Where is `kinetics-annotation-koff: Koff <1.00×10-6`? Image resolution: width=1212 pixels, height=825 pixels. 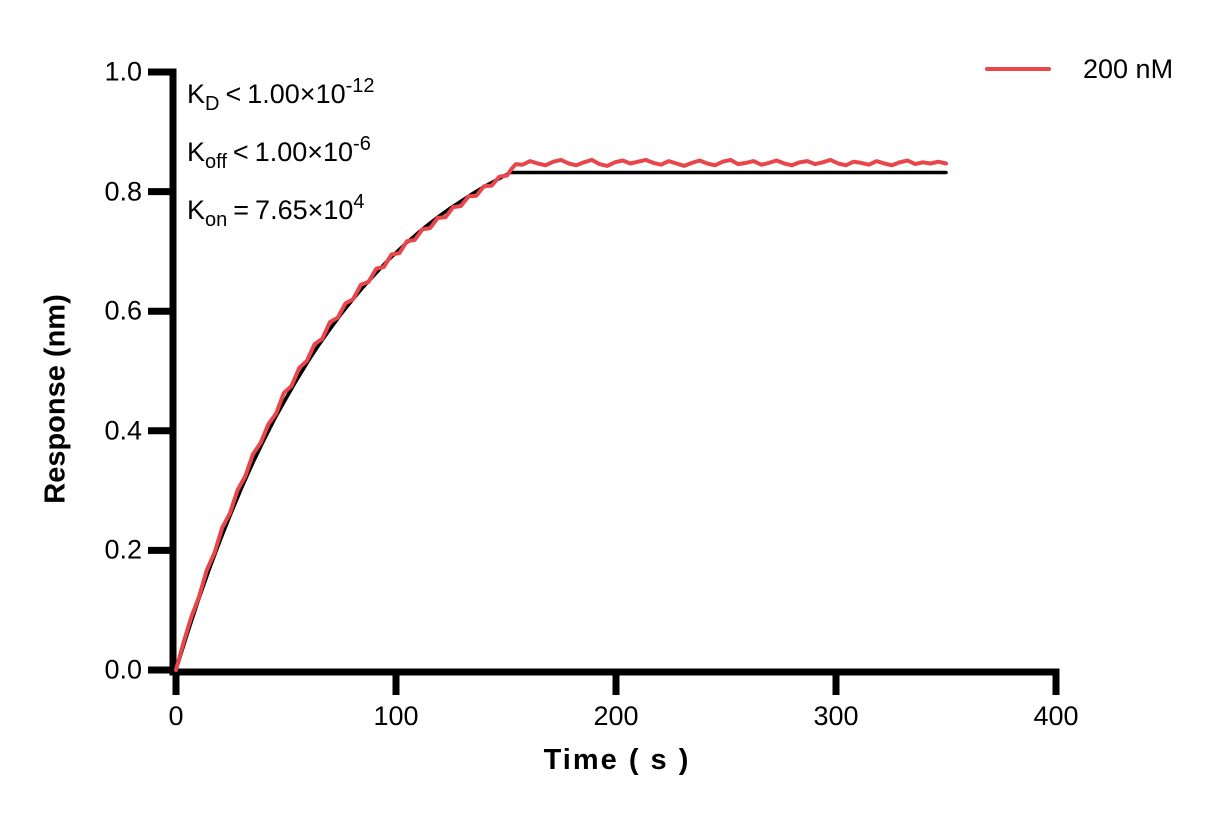
kinetics-annotation-koff: Koff <1.00×10-6 is located at coordinates (281, 153).